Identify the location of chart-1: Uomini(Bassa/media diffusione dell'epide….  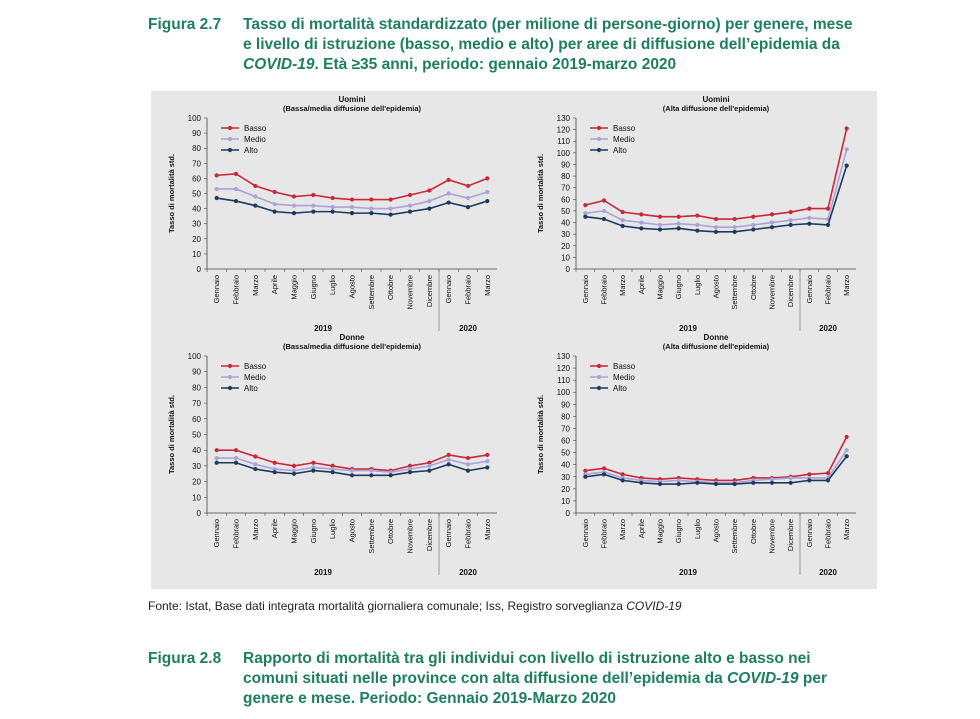
(332, 214).